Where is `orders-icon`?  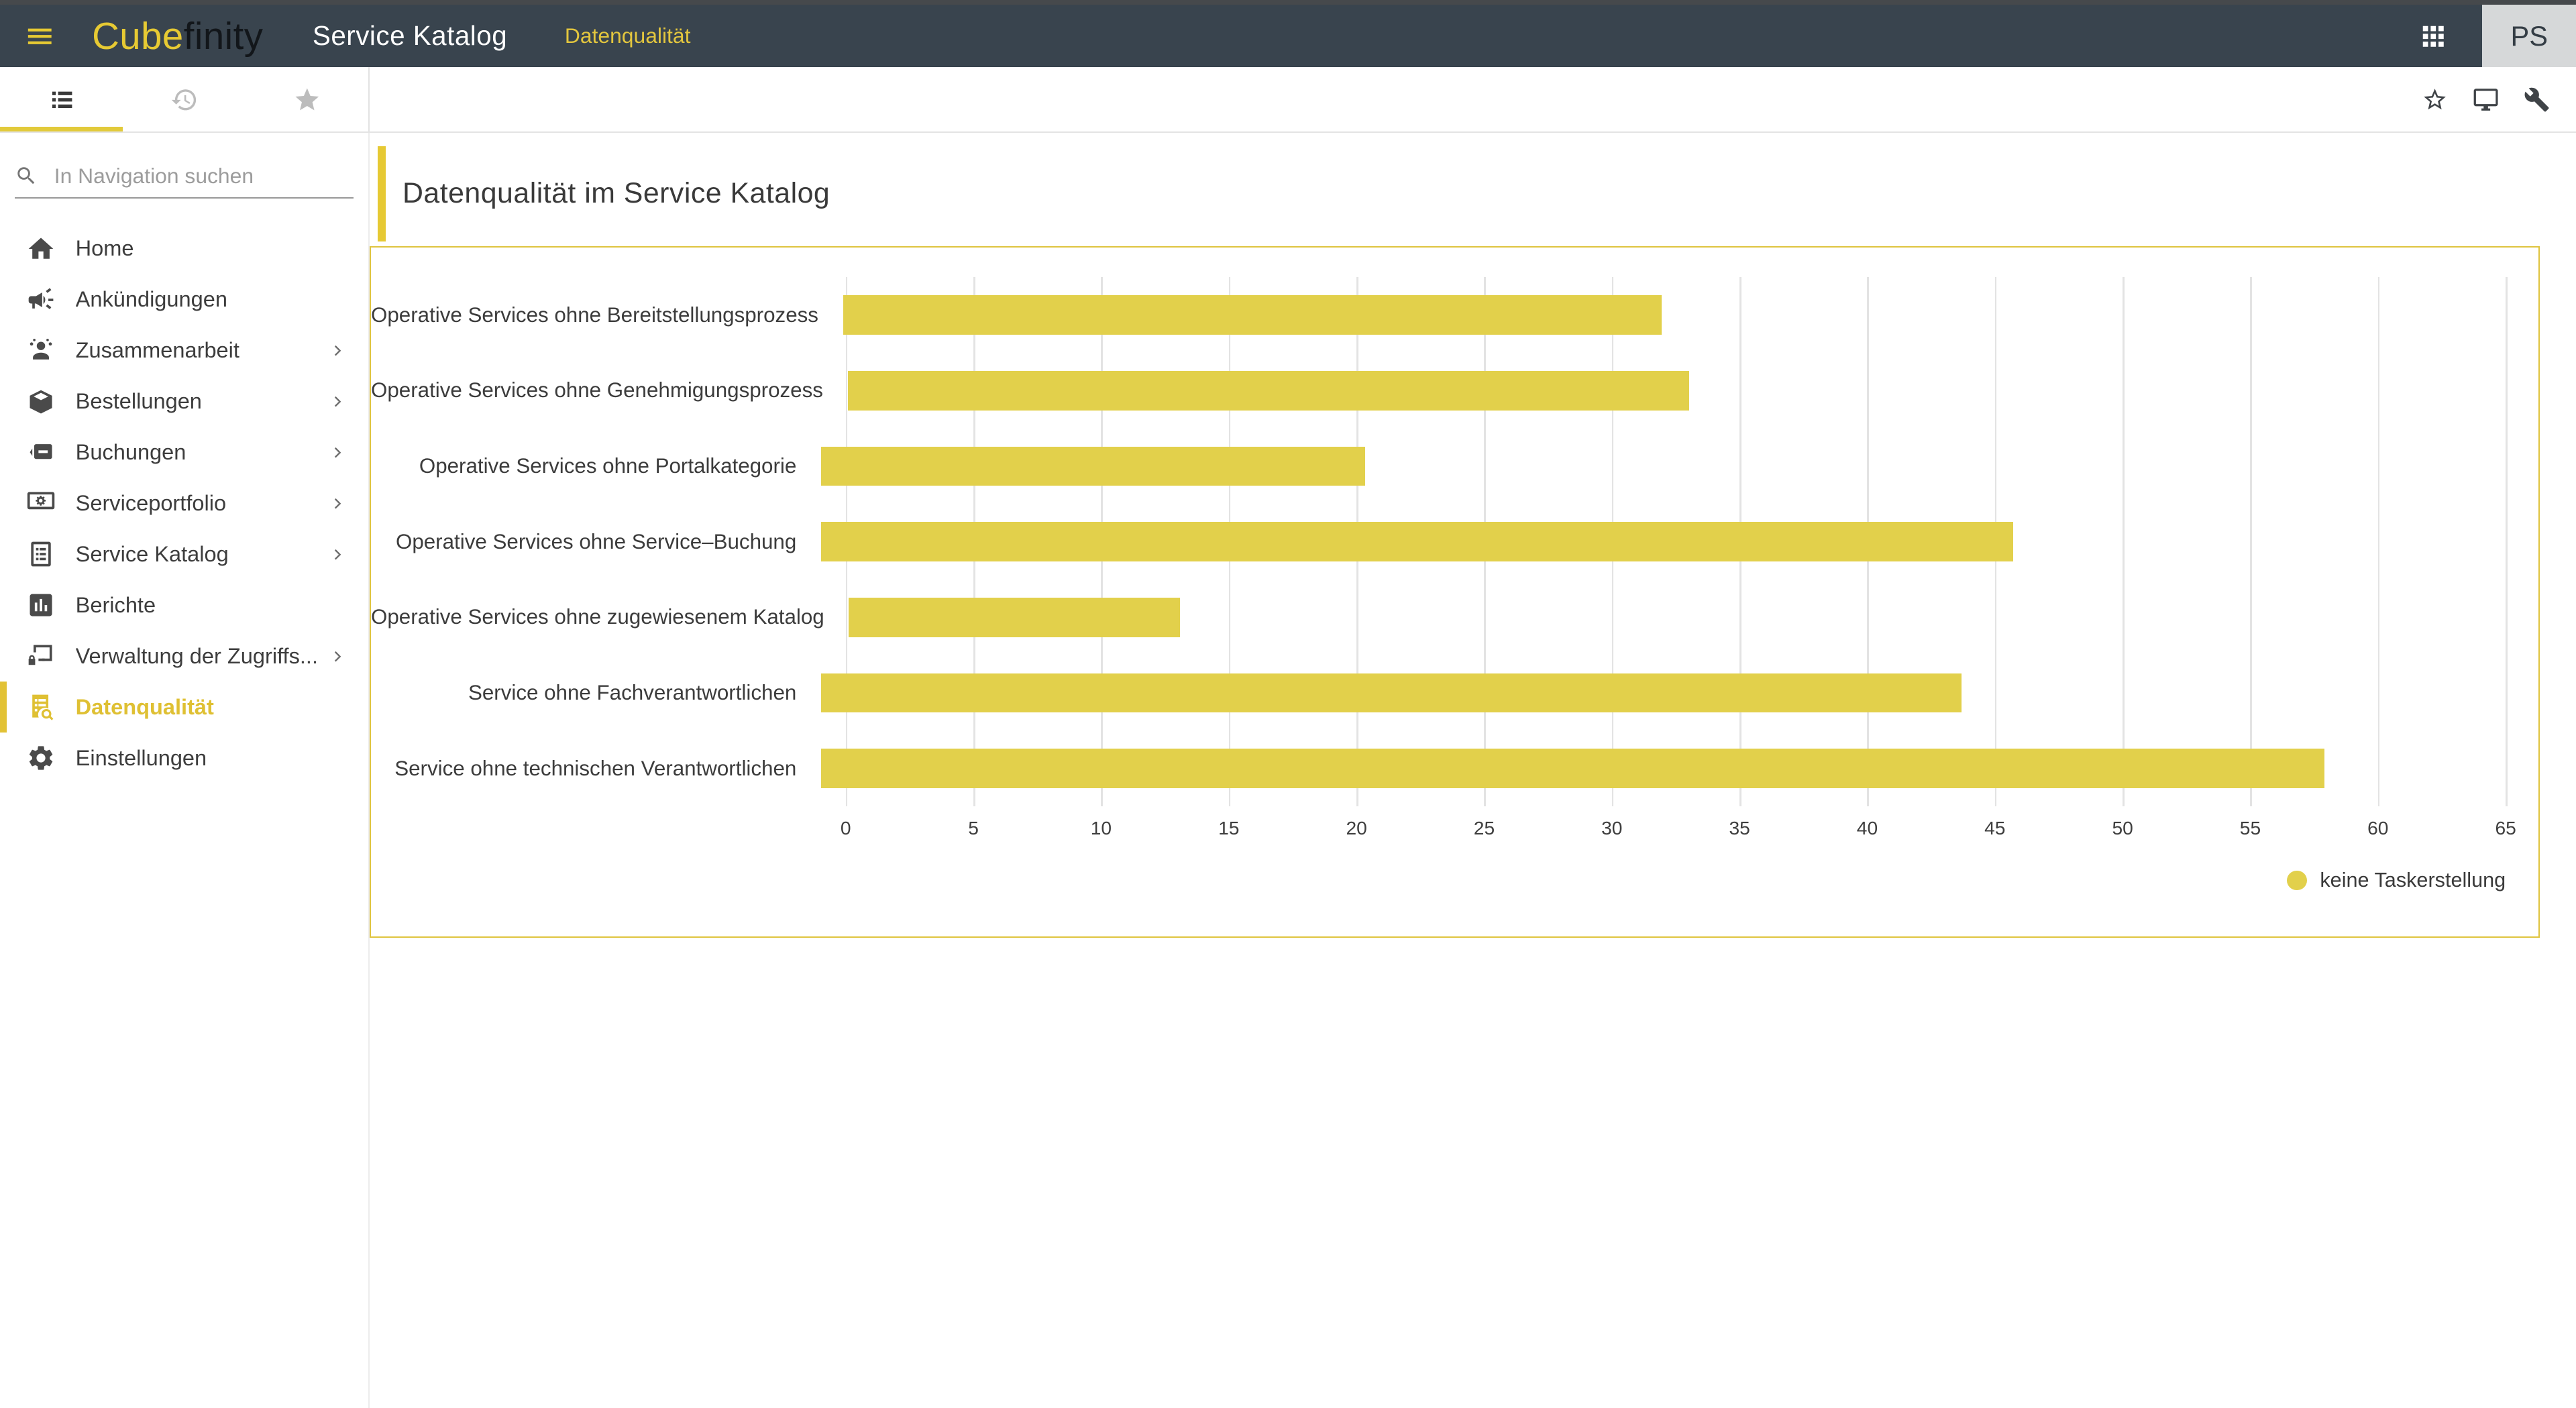
orders-icon is located at coordinates (41, 402).